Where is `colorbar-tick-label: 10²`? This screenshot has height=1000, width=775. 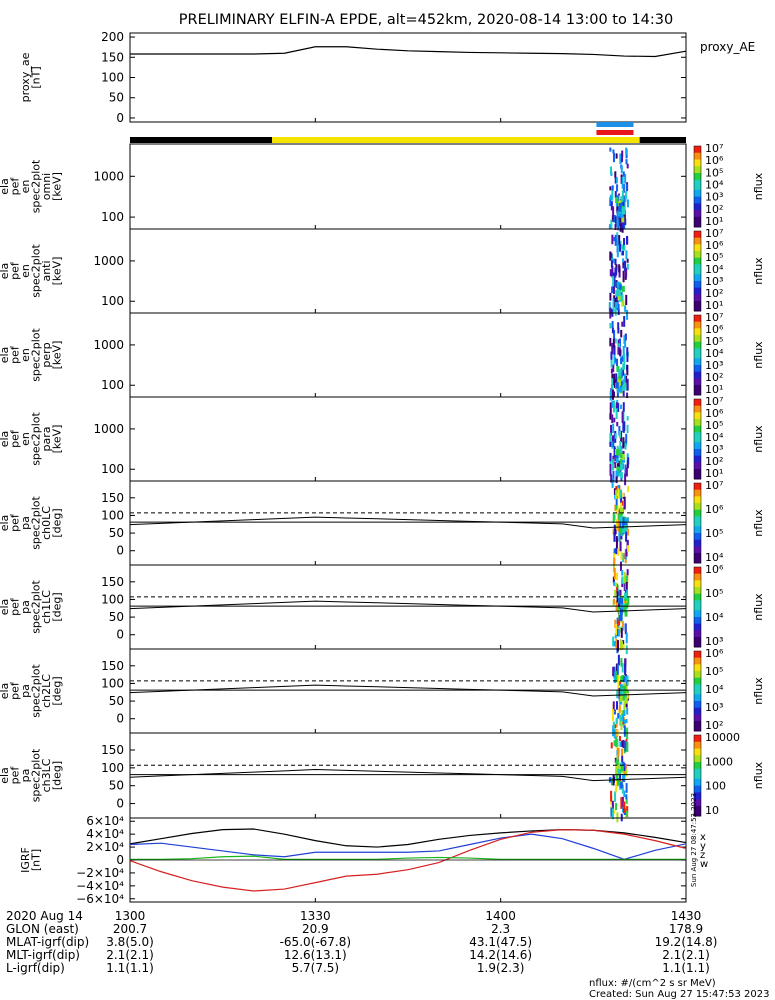
colorbar-tick-label: 10² is located at coordinates (714, 293).